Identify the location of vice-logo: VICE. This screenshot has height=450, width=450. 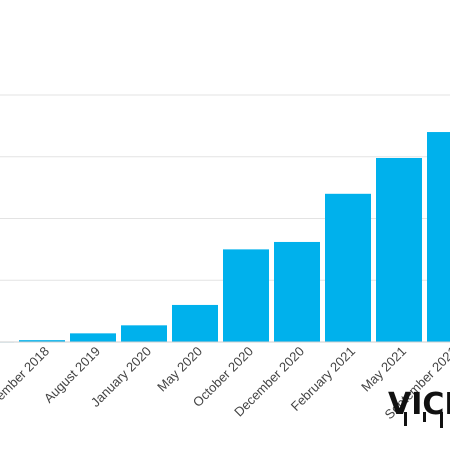
(419, 407).